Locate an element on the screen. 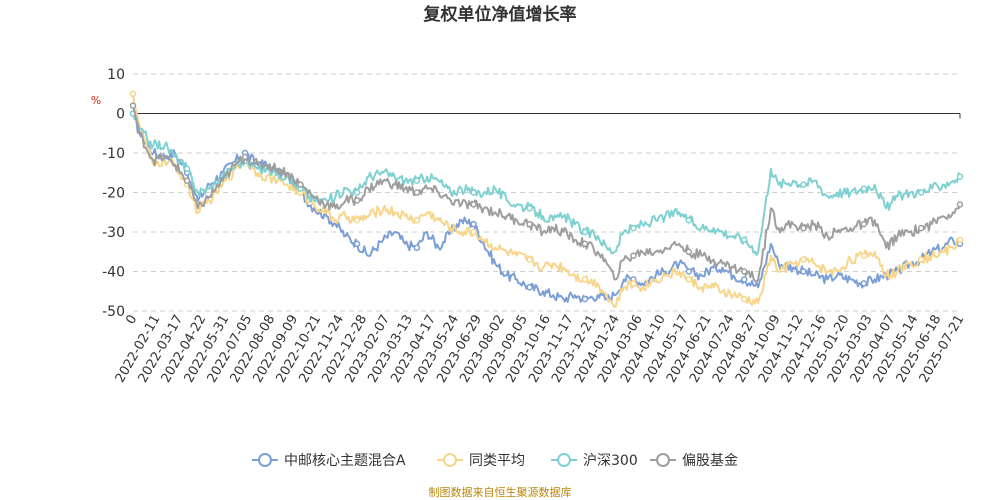 The image size is (1000, 500). legend-item: 中邮核心主题混合A is located at coordinates (329, 461).